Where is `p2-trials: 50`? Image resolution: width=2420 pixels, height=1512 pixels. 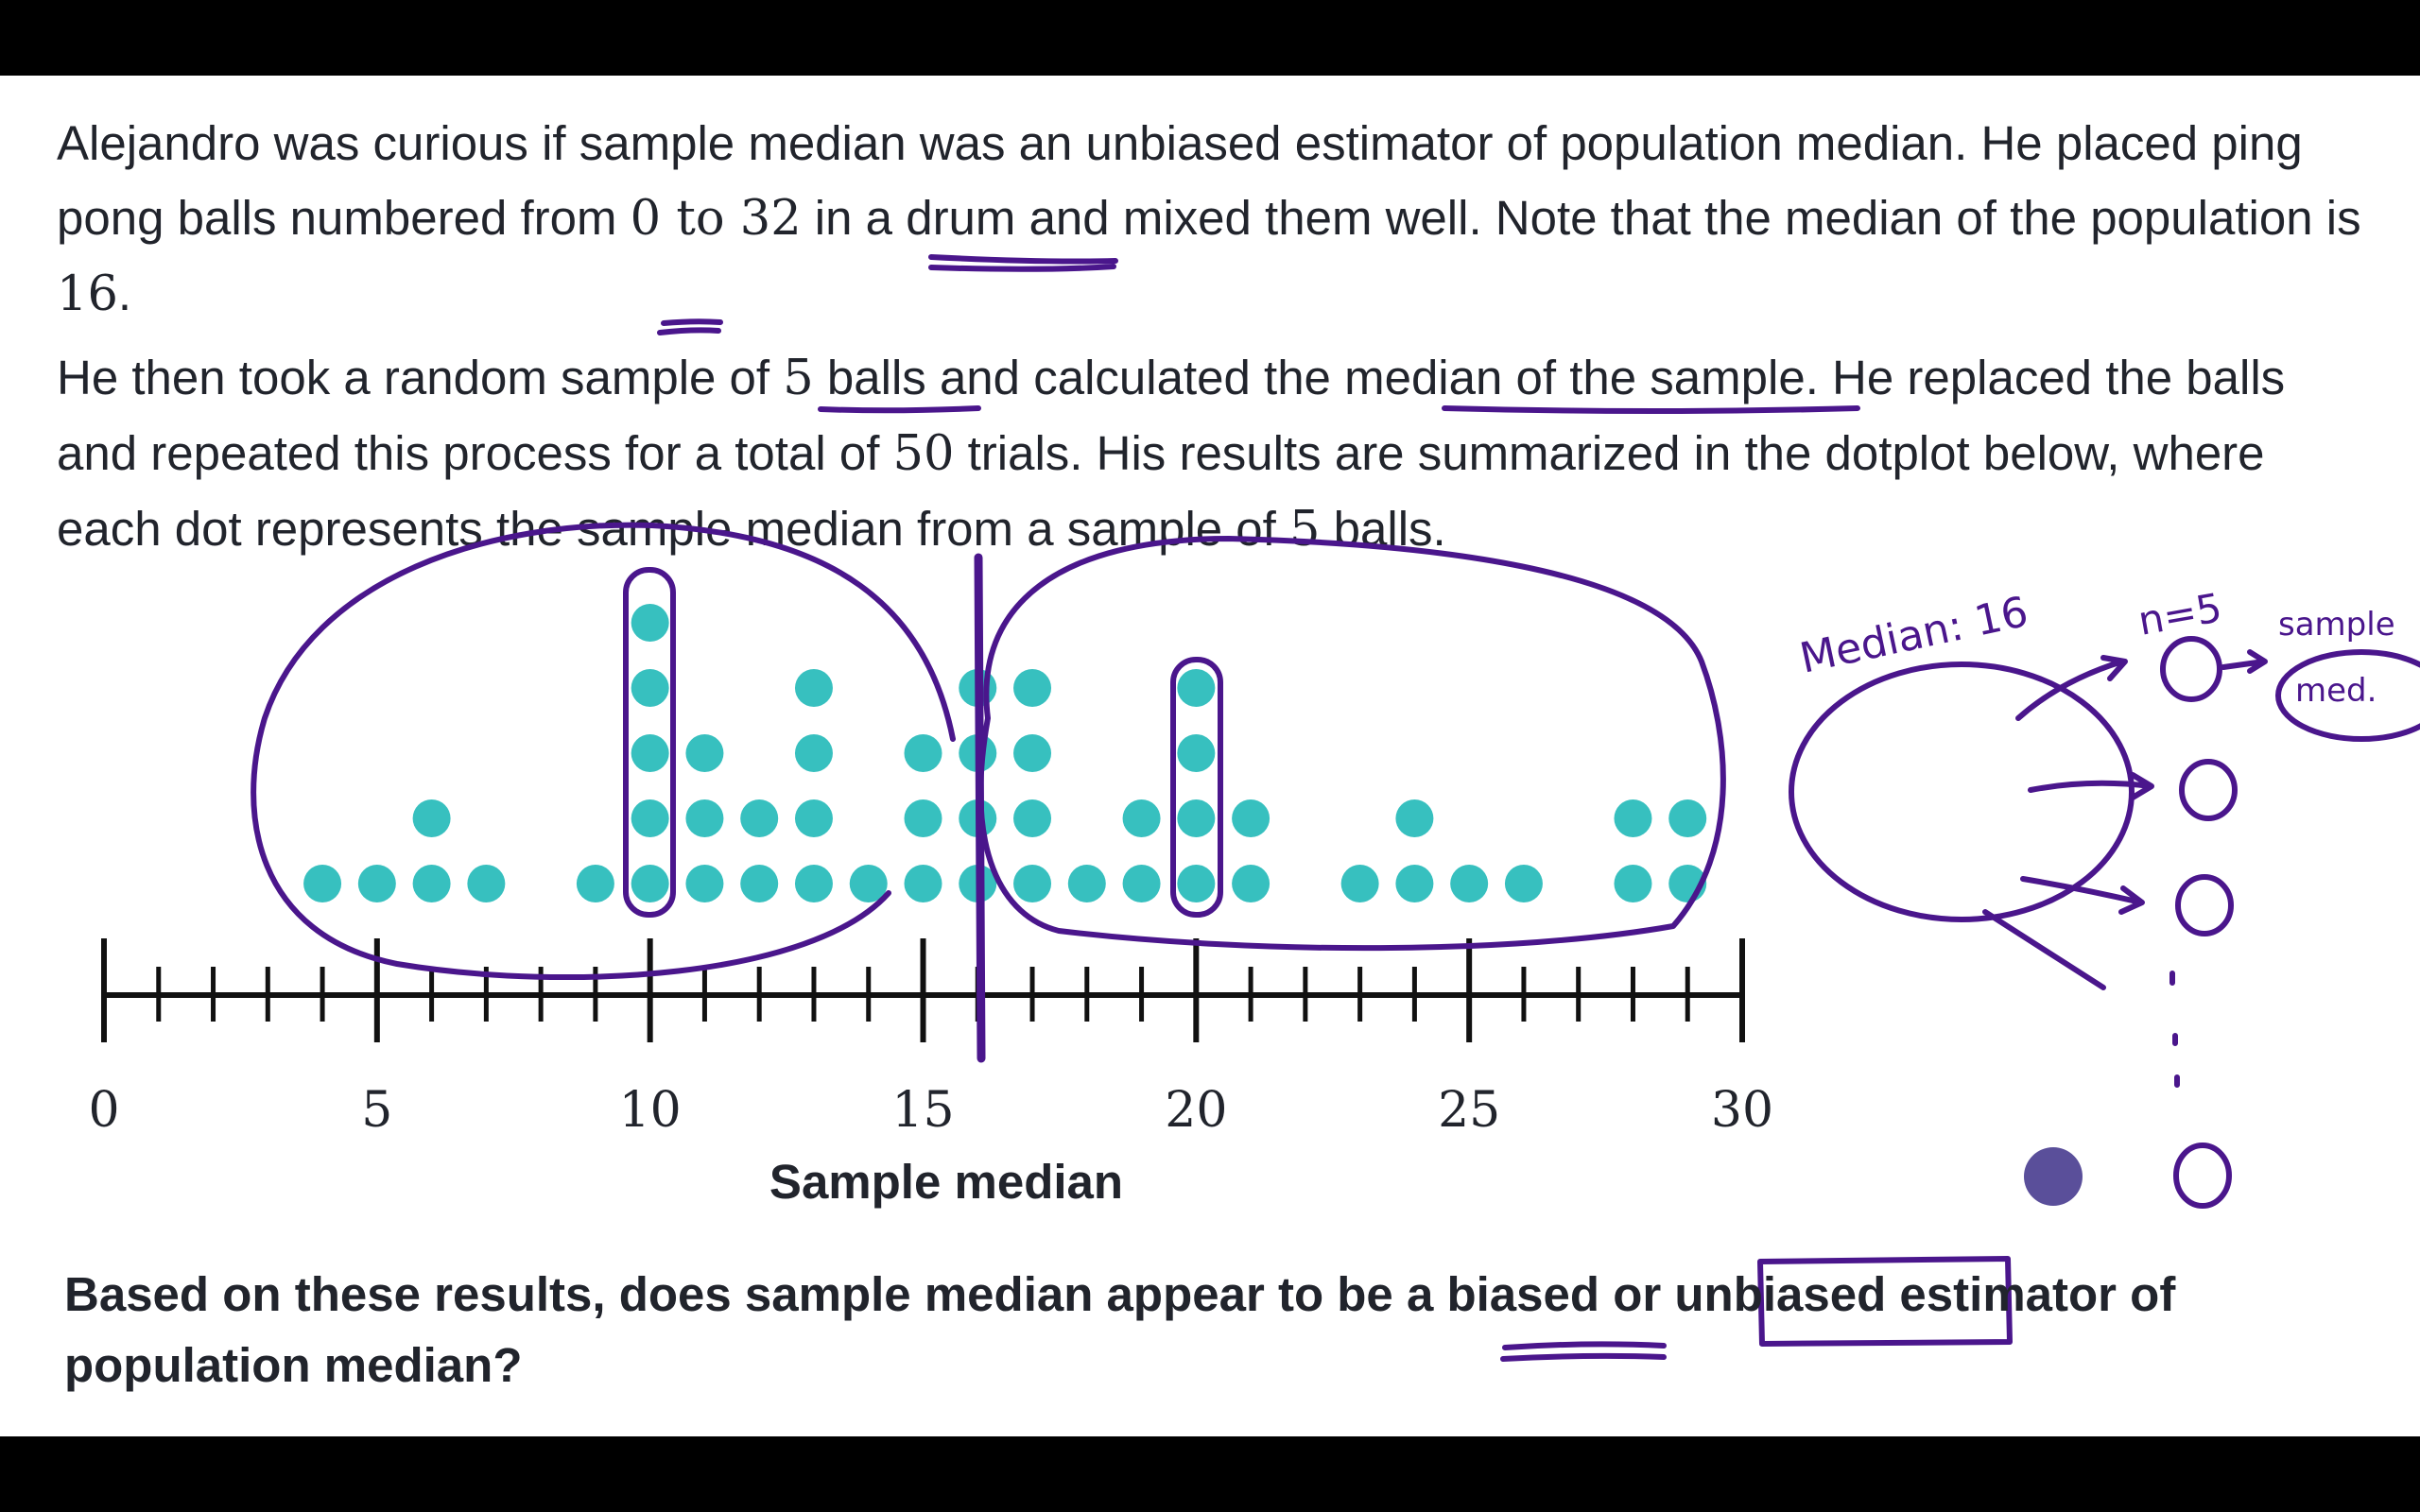 p2-trials: 50 is located at coordinates (923, 454).